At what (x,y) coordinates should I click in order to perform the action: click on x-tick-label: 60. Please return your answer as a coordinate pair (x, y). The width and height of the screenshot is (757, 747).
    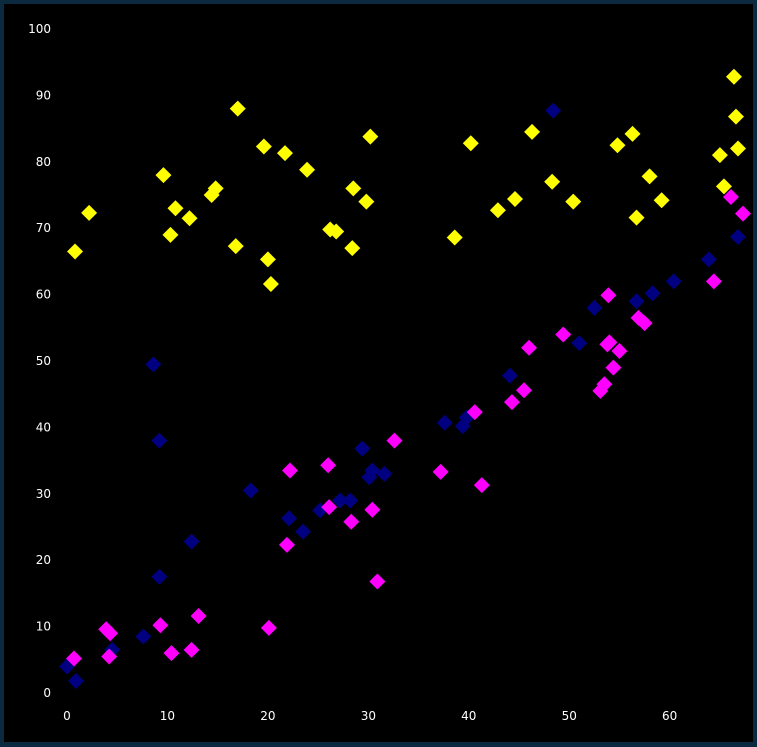
    Looking at the image, I should click on (669, 716).